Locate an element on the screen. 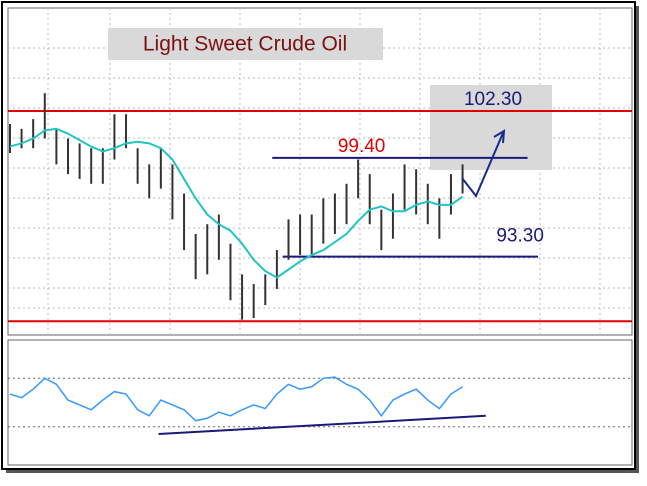 The height and width of the screenshot is (486, 647). oscillator-line is located at coordinates (236, 399).